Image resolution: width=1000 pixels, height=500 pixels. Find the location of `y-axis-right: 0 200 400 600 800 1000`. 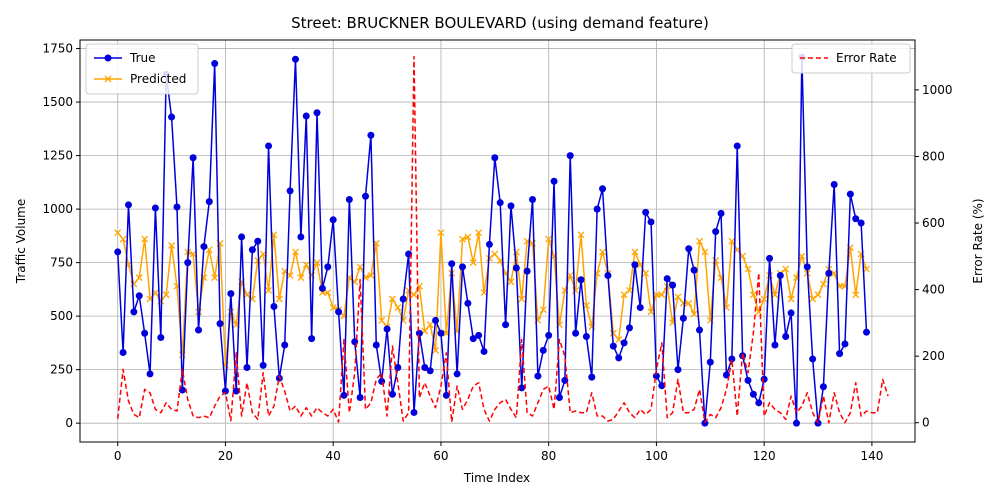

y-axis-right: 0 200 400 600 800 1000 is located at coordinates (934, 256).